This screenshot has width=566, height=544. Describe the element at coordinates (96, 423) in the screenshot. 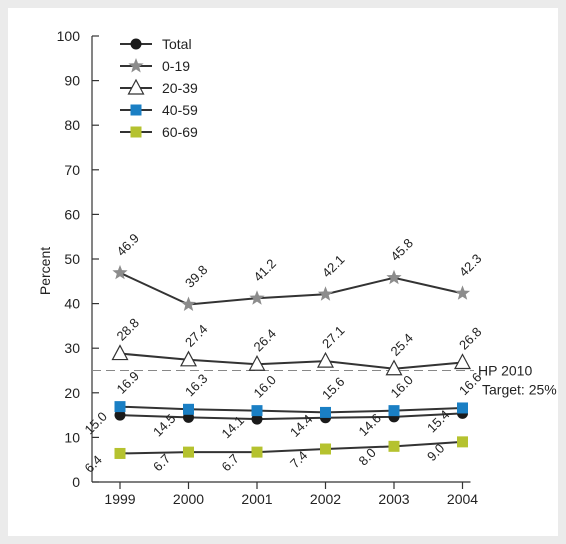

I see `data-label-total: 15.0` at that location.